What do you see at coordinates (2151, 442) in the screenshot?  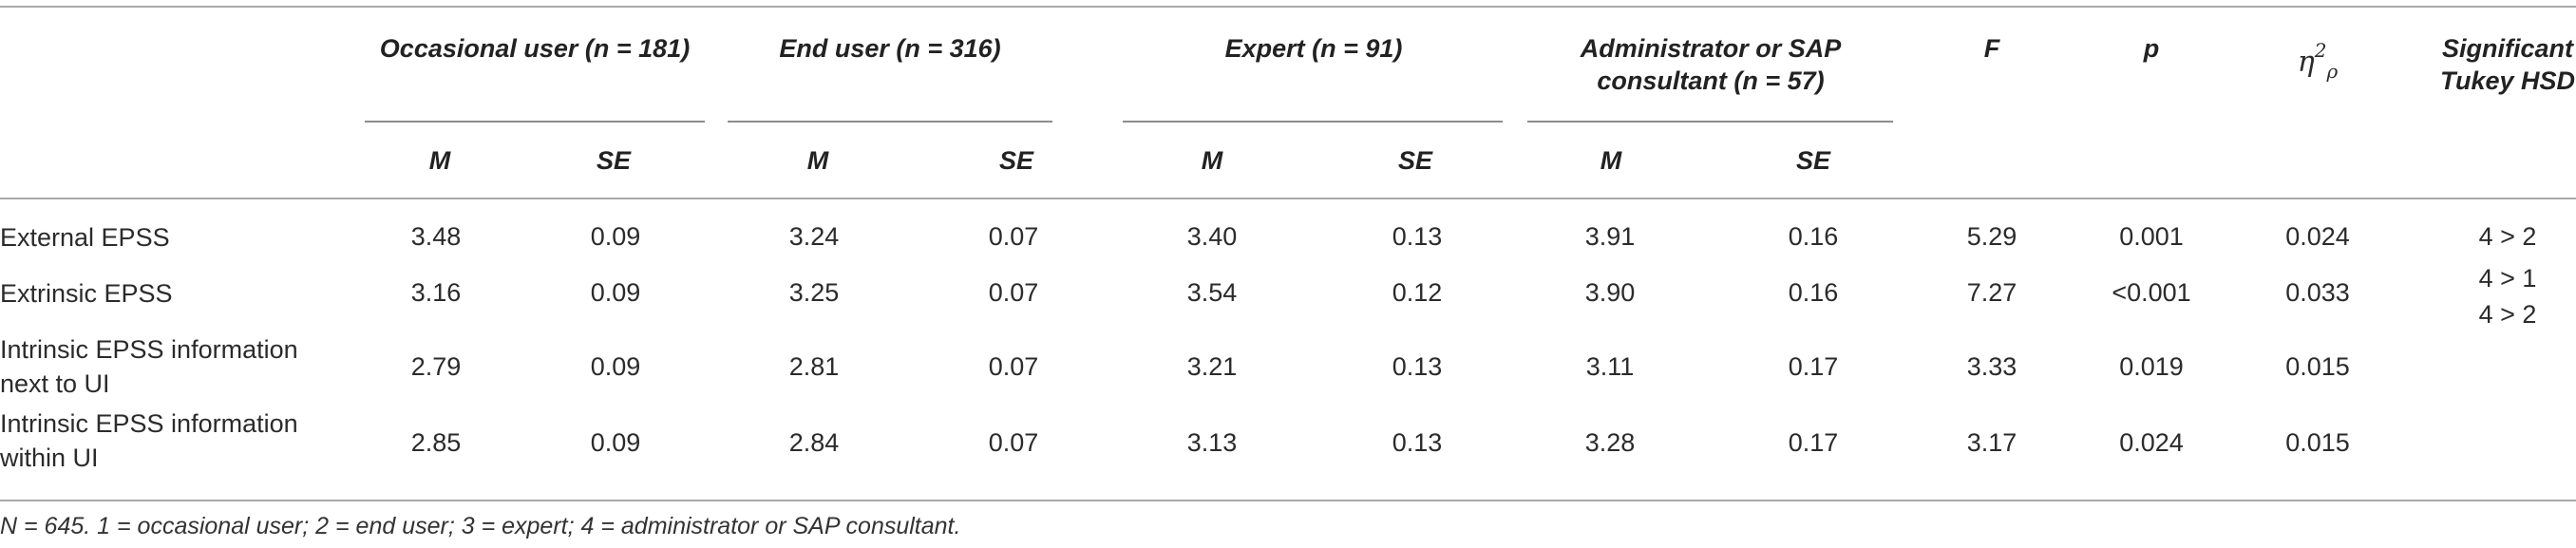 I see `p-value: 0.024` at bounding box center [2151, 442].